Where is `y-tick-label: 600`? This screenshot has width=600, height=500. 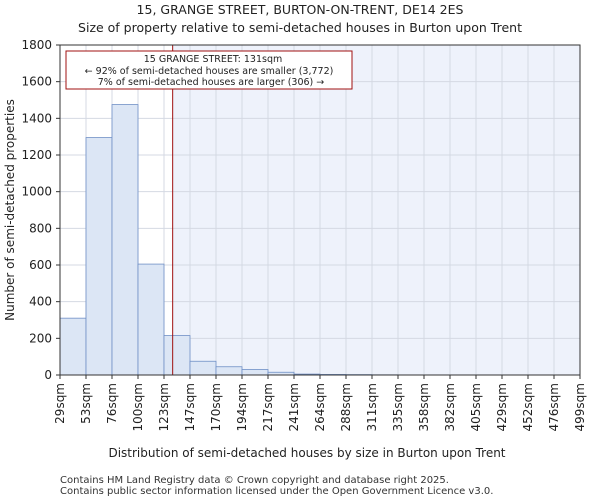 y-tick-label: 600 is located at coordinates (40, 265).